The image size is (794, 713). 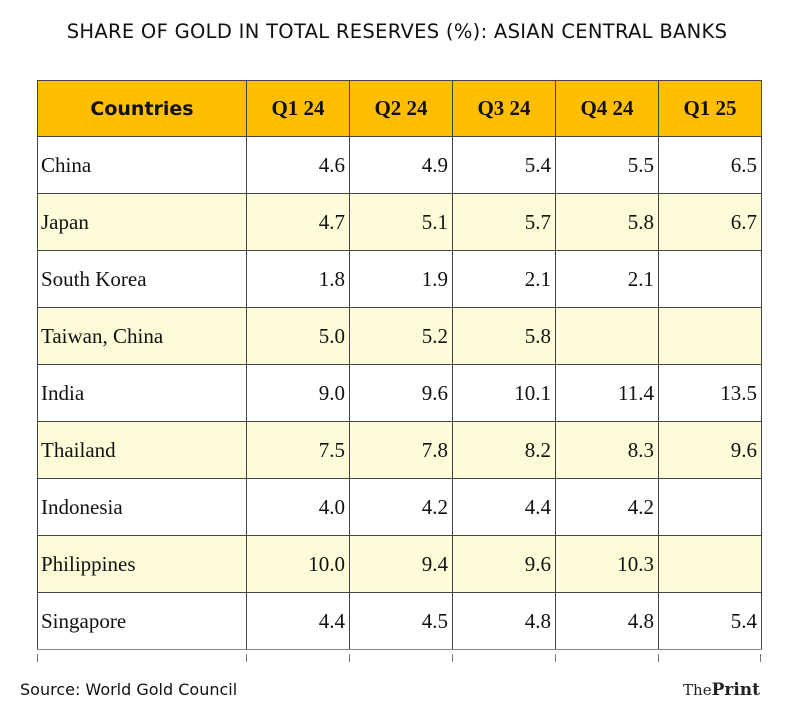 I want to click on table-row-japan: Japan 4.7 5.1 5.7 5.8 6.7, so click(x=399, y=222).